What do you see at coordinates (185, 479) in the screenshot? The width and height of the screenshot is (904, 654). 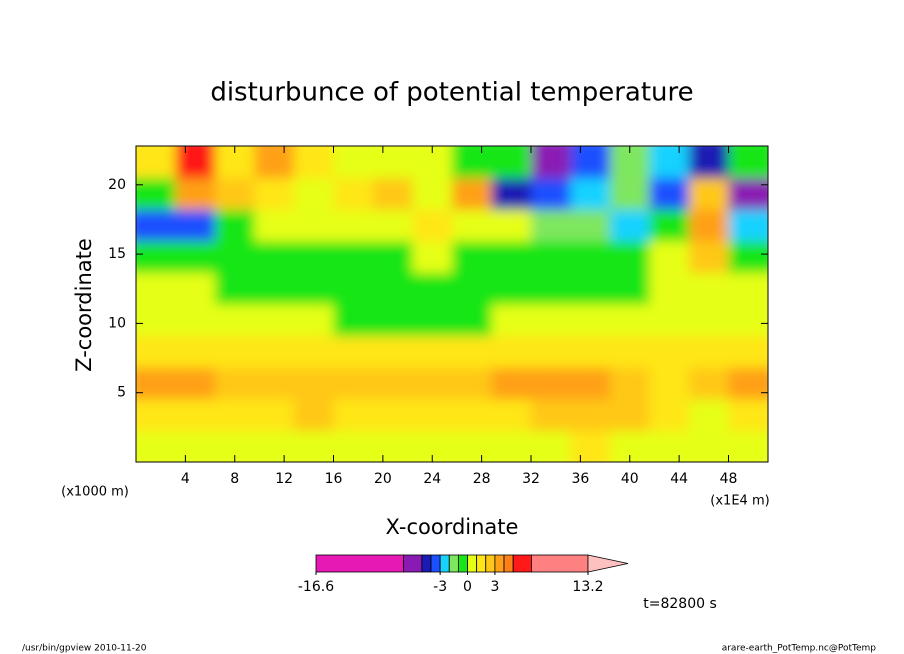 I see `x-tick-label: 4` at bounding box center [185, 479].